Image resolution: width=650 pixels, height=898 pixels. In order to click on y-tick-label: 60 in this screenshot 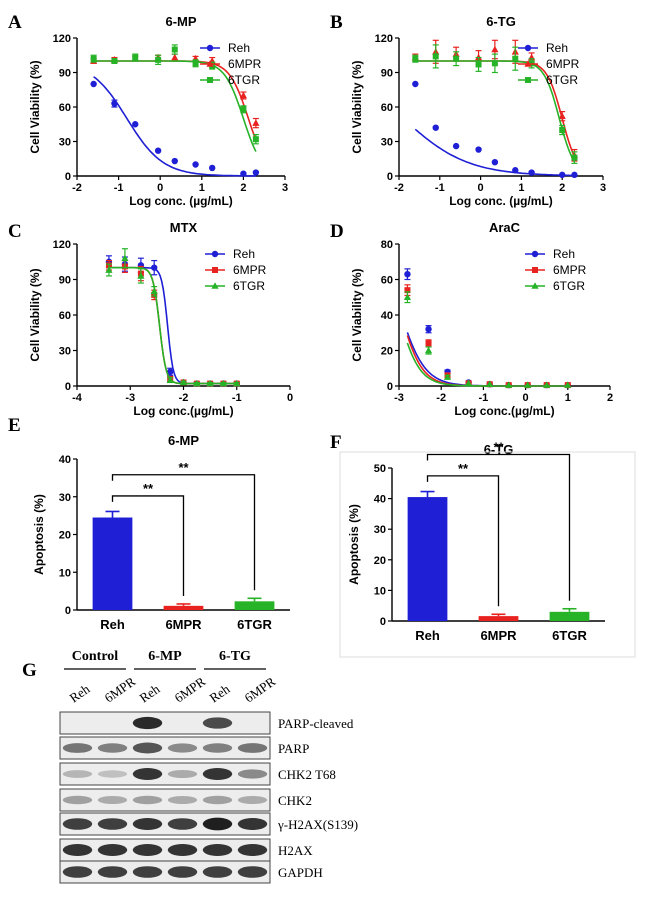, I will do `click(387, 108)`.